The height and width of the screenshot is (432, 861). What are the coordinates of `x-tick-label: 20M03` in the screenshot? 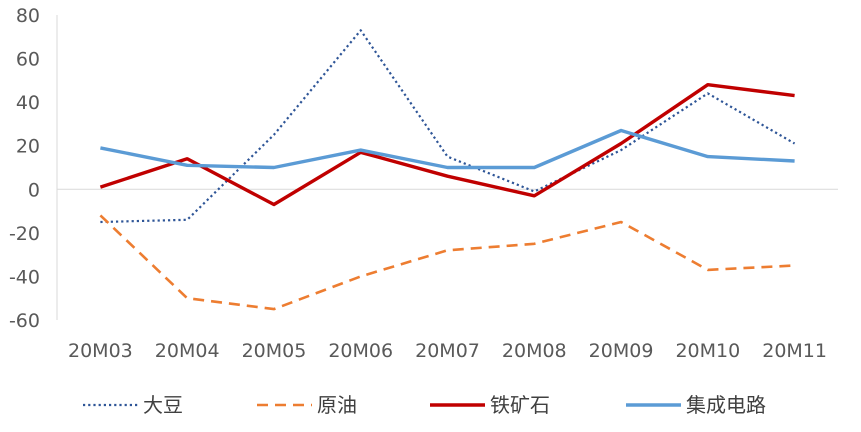 It's located at (100, 351).